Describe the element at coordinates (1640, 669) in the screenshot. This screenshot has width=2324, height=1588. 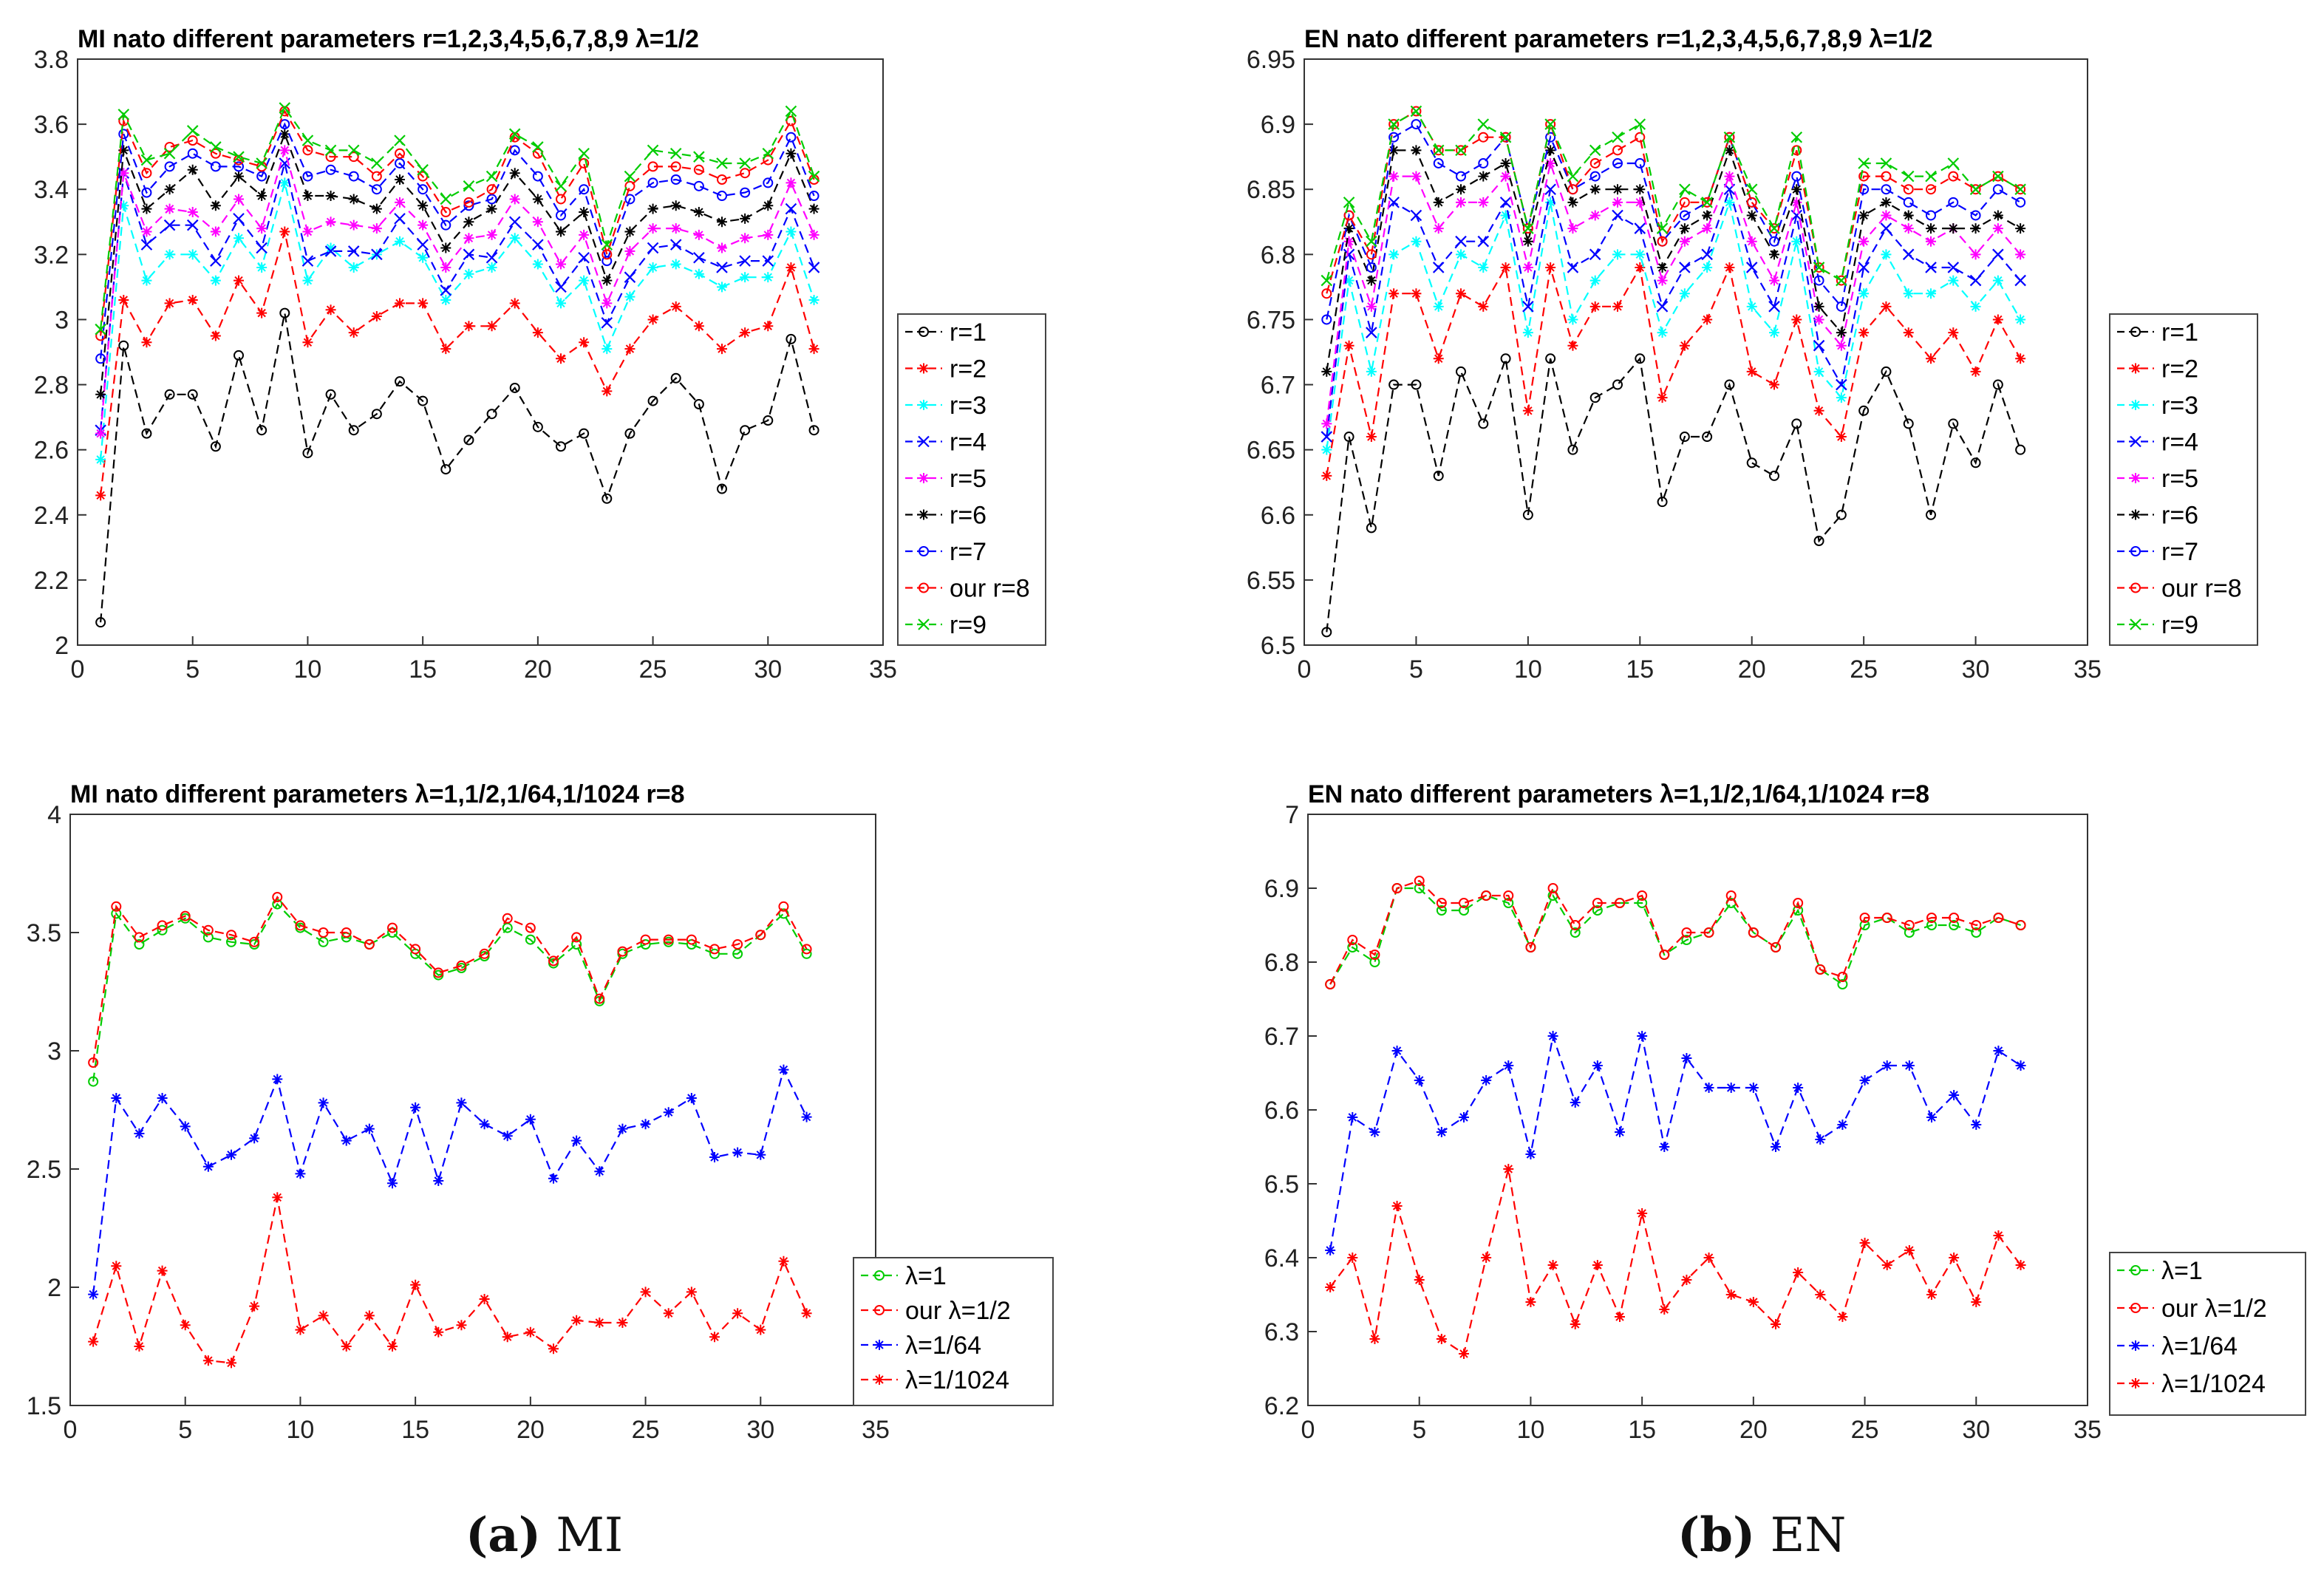
I see `x-tick-label: 15` at that location.